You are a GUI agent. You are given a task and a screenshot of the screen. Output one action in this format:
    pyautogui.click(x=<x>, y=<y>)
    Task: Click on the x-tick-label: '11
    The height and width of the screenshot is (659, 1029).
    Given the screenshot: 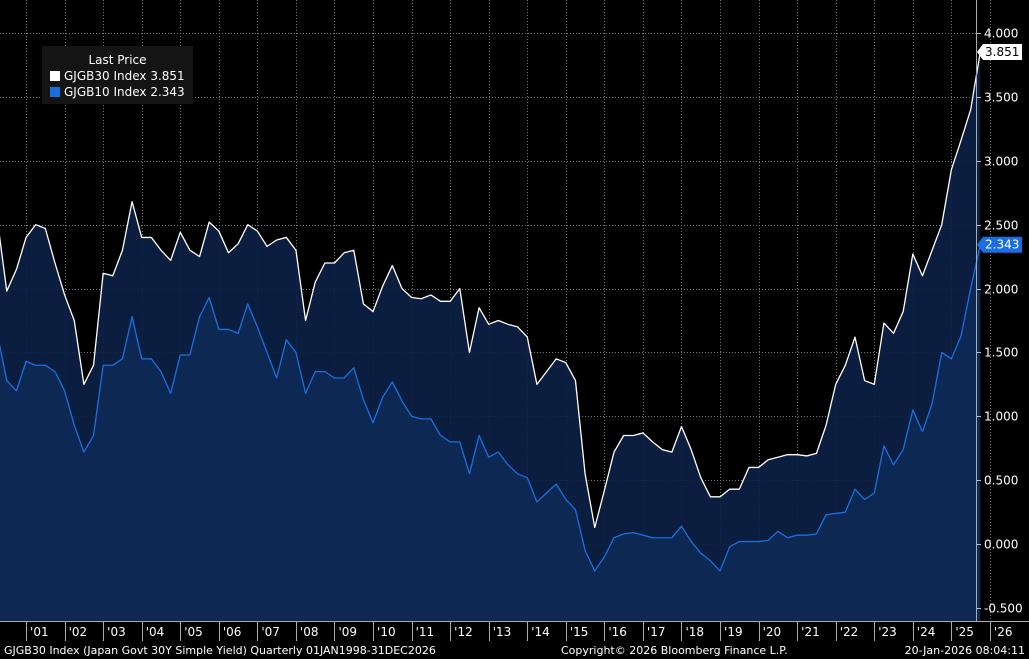 What is the action you would take?
    pyautogui.click(x=425, y=632)
    